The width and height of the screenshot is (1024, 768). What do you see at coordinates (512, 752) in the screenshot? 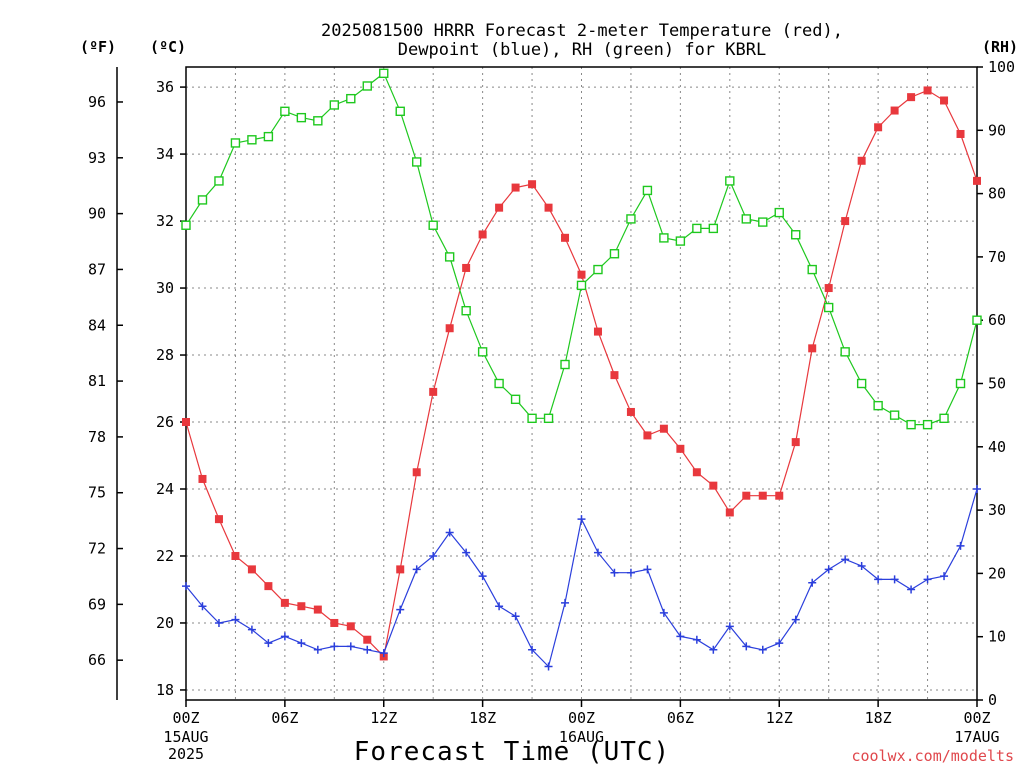
I see `x-axis-title: Forecast Time (UTC)` at bounding box center [512, 752].